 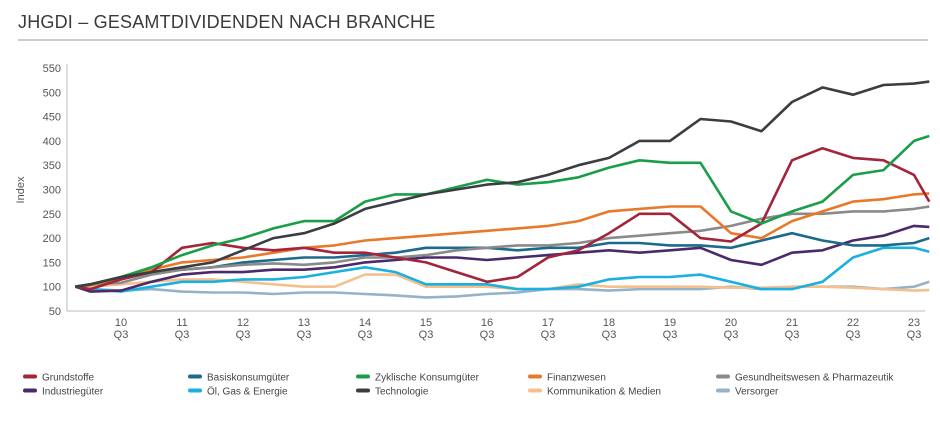 I want to click on legend-item: Versorger, so click(x=747, y=392).